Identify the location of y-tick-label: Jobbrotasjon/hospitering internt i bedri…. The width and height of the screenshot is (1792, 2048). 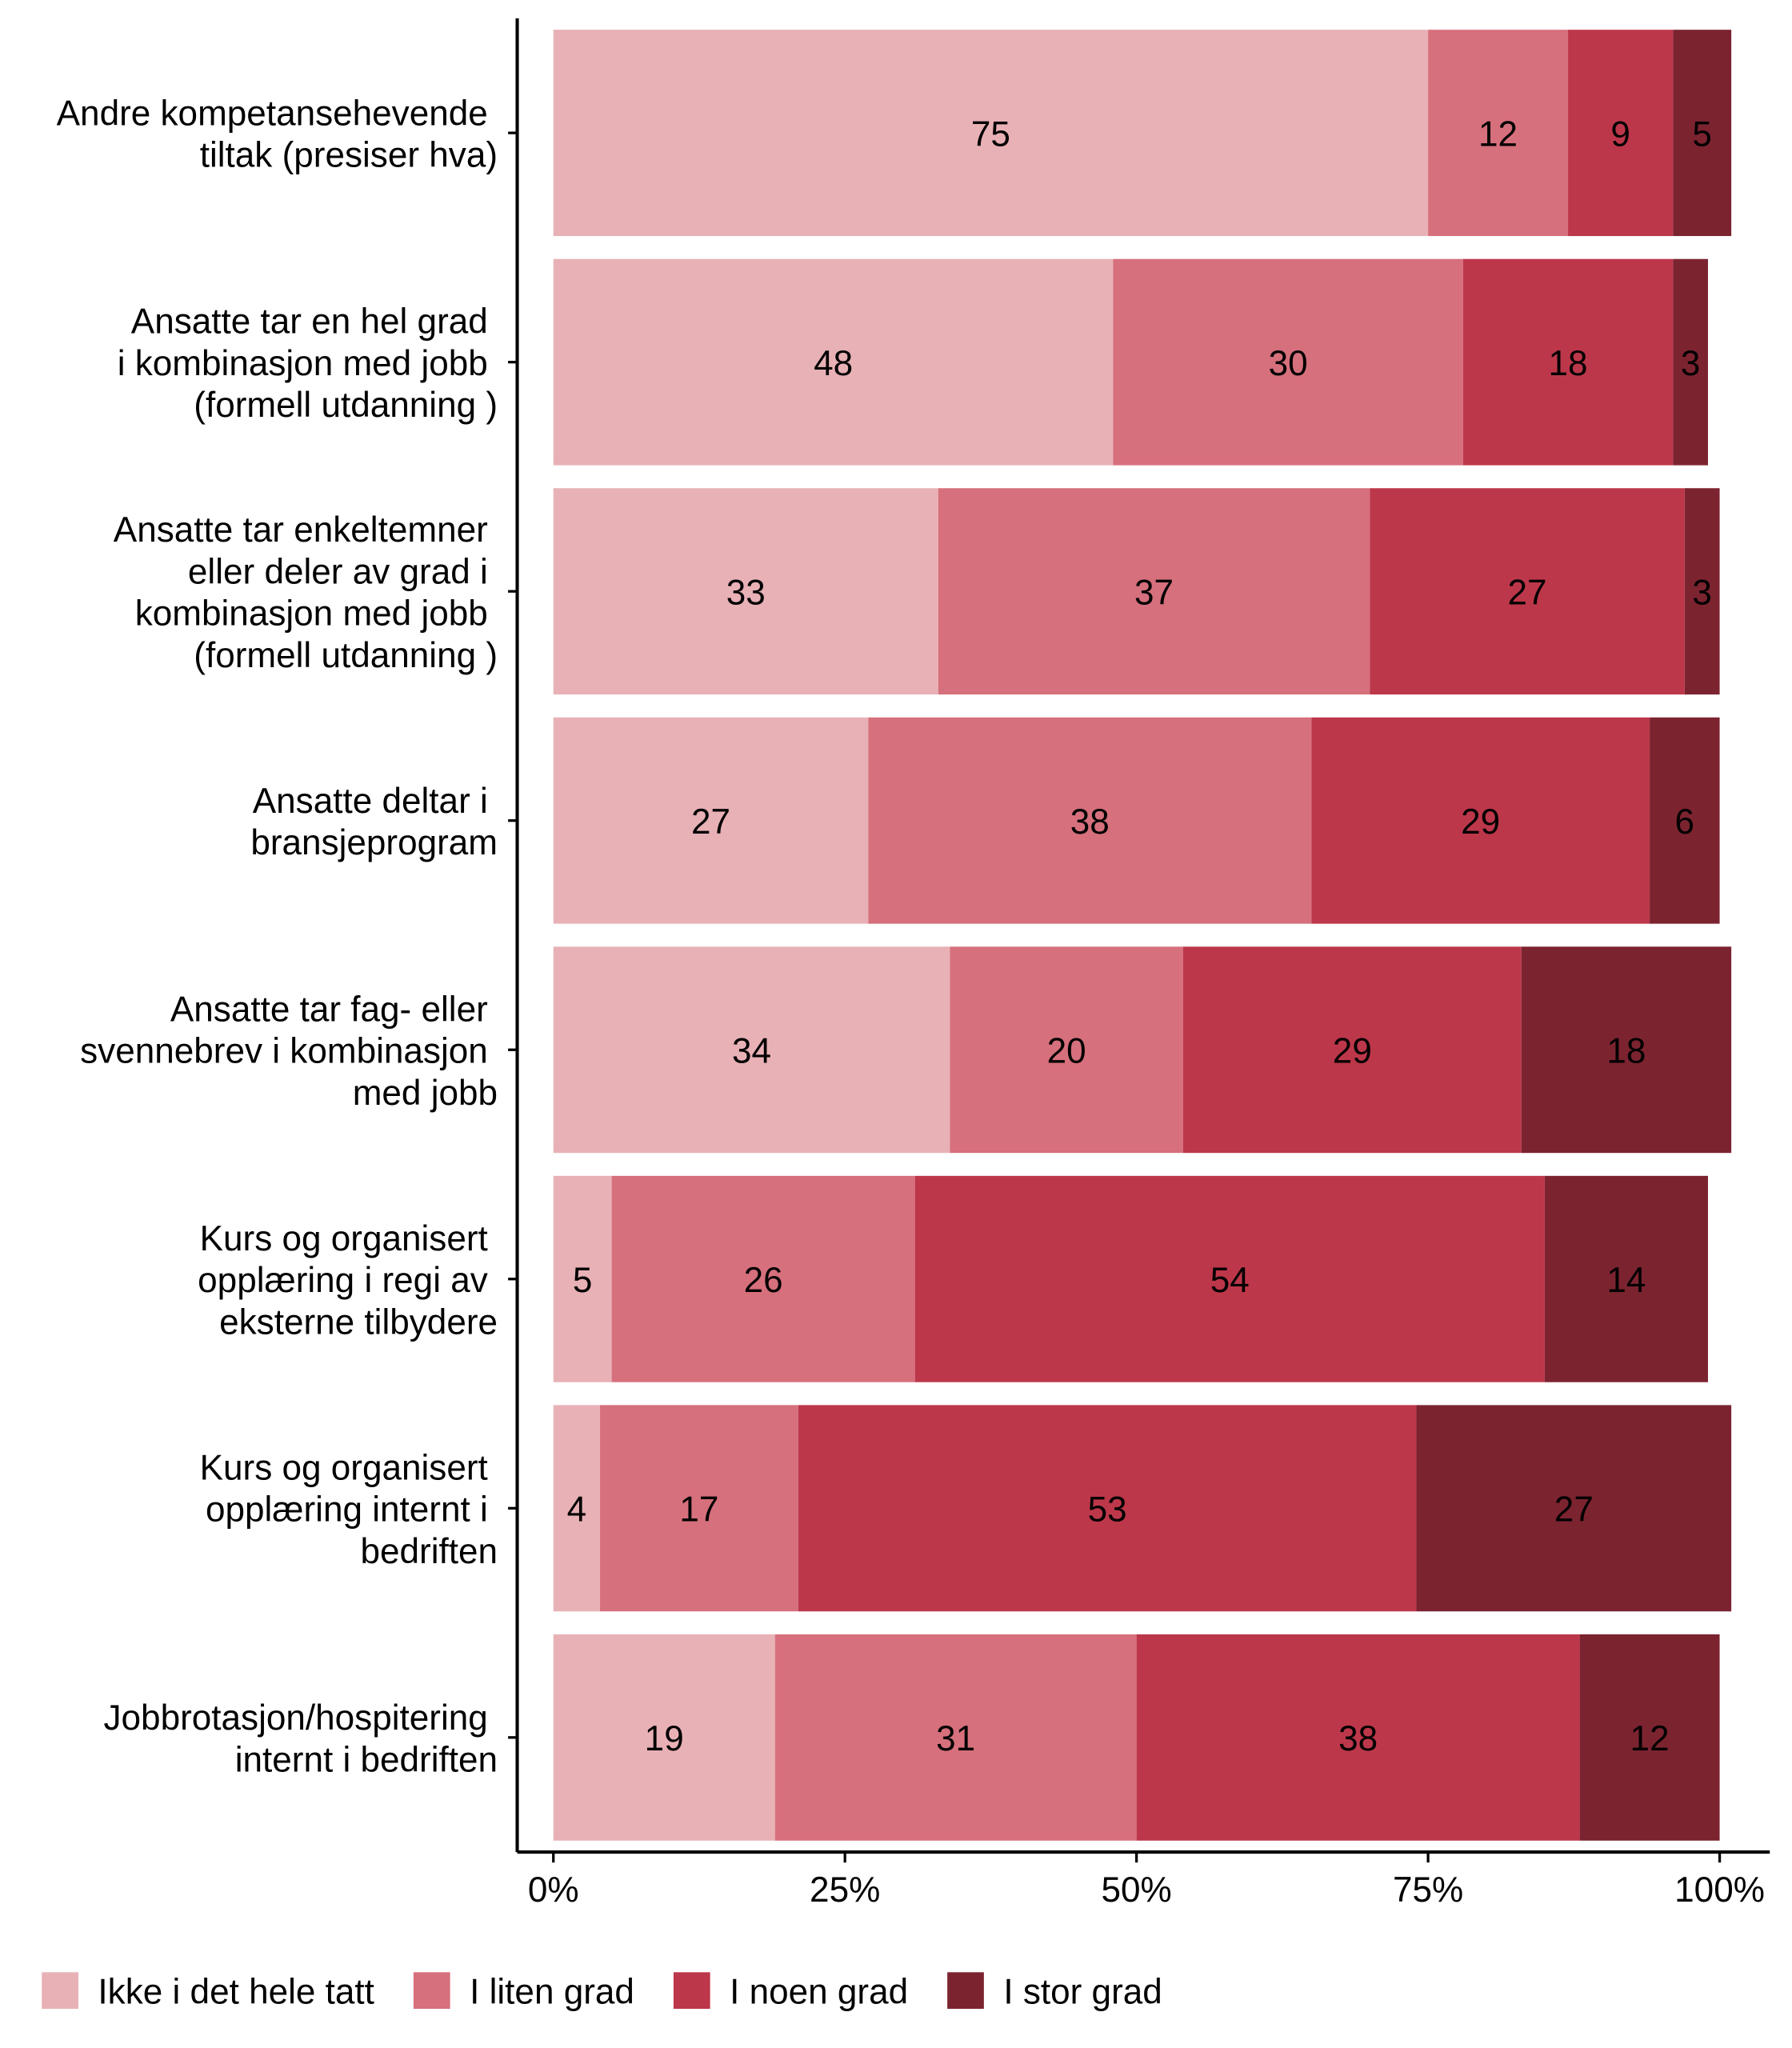
(301, 1738).